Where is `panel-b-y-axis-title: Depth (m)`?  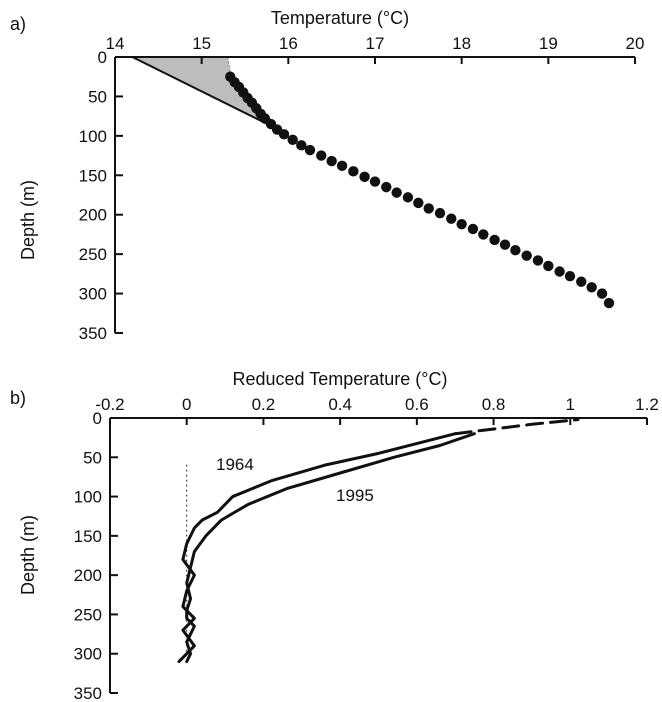
panel-b-y-axis-title: Depth (m) is located at coordinates (28, 555).